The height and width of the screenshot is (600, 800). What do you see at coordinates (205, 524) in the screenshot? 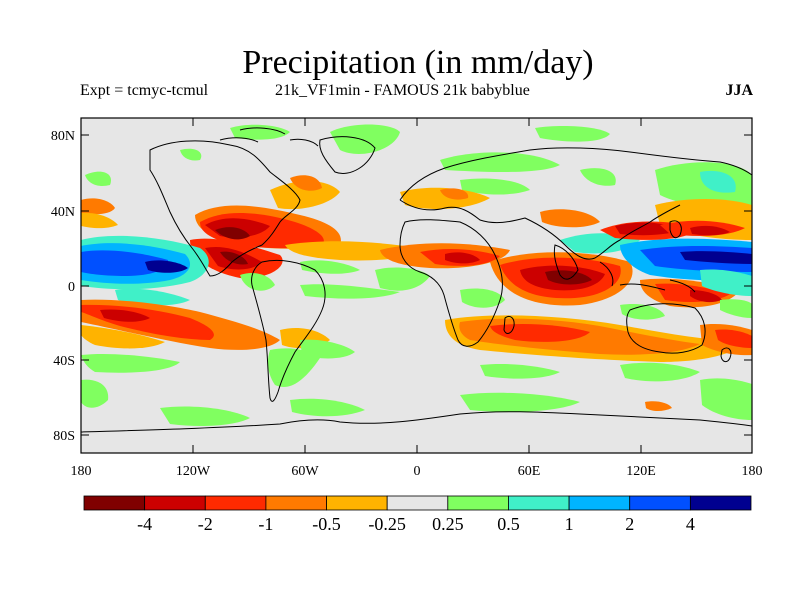
I see `colorbar-label: -2` at bounding box center [205, 524].